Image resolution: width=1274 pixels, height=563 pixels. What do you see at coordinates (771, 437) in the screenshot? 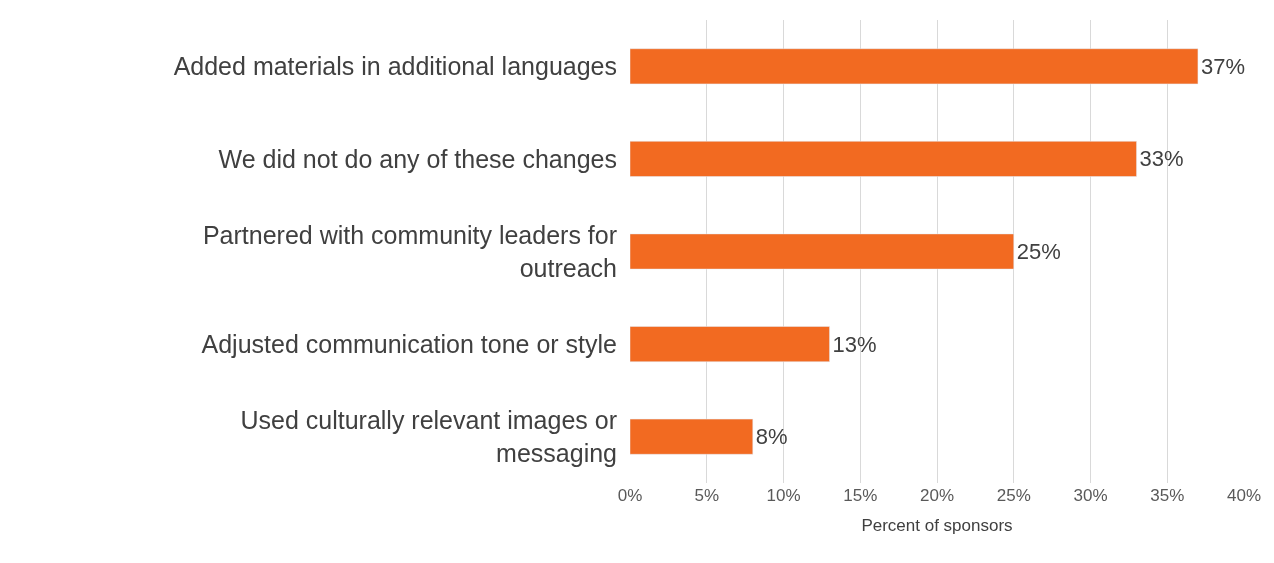
I see `data-label: 8%` at bounding box center [771, 437].